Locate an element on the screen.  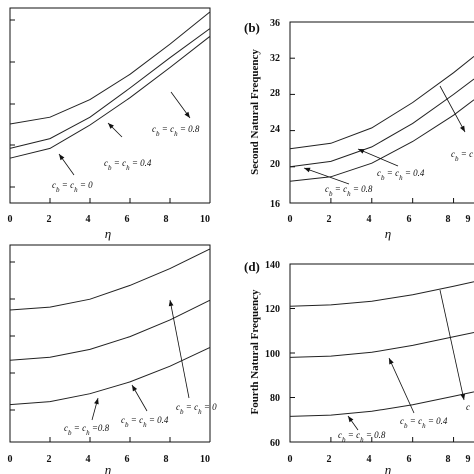
y-tick-label: 120 is located at coordinates (272, 309).